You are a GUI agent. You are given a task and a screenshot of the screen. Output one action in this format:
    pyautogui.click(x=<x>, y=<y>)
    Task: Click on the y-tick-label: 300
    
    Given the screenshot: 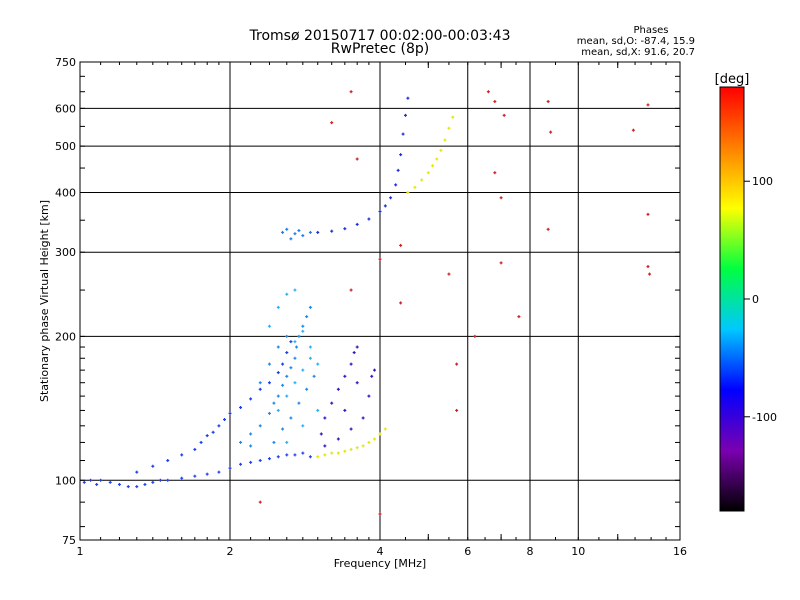 What is the action you would take?
    pyautogui.click(x=65, y=252)
    